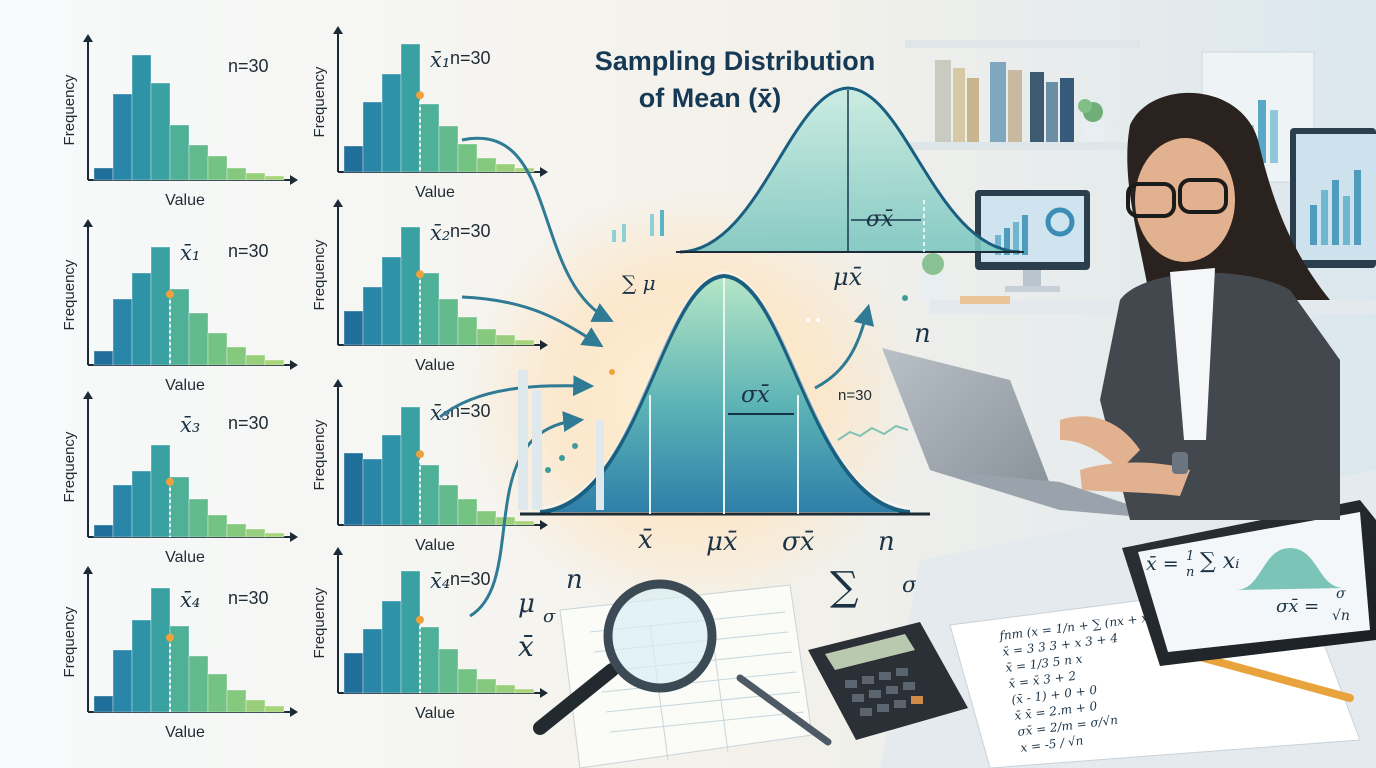 Image resolution: width=1376 pixels, height=768 pixels. I want to click on main-curve-line, so click(725, 393).